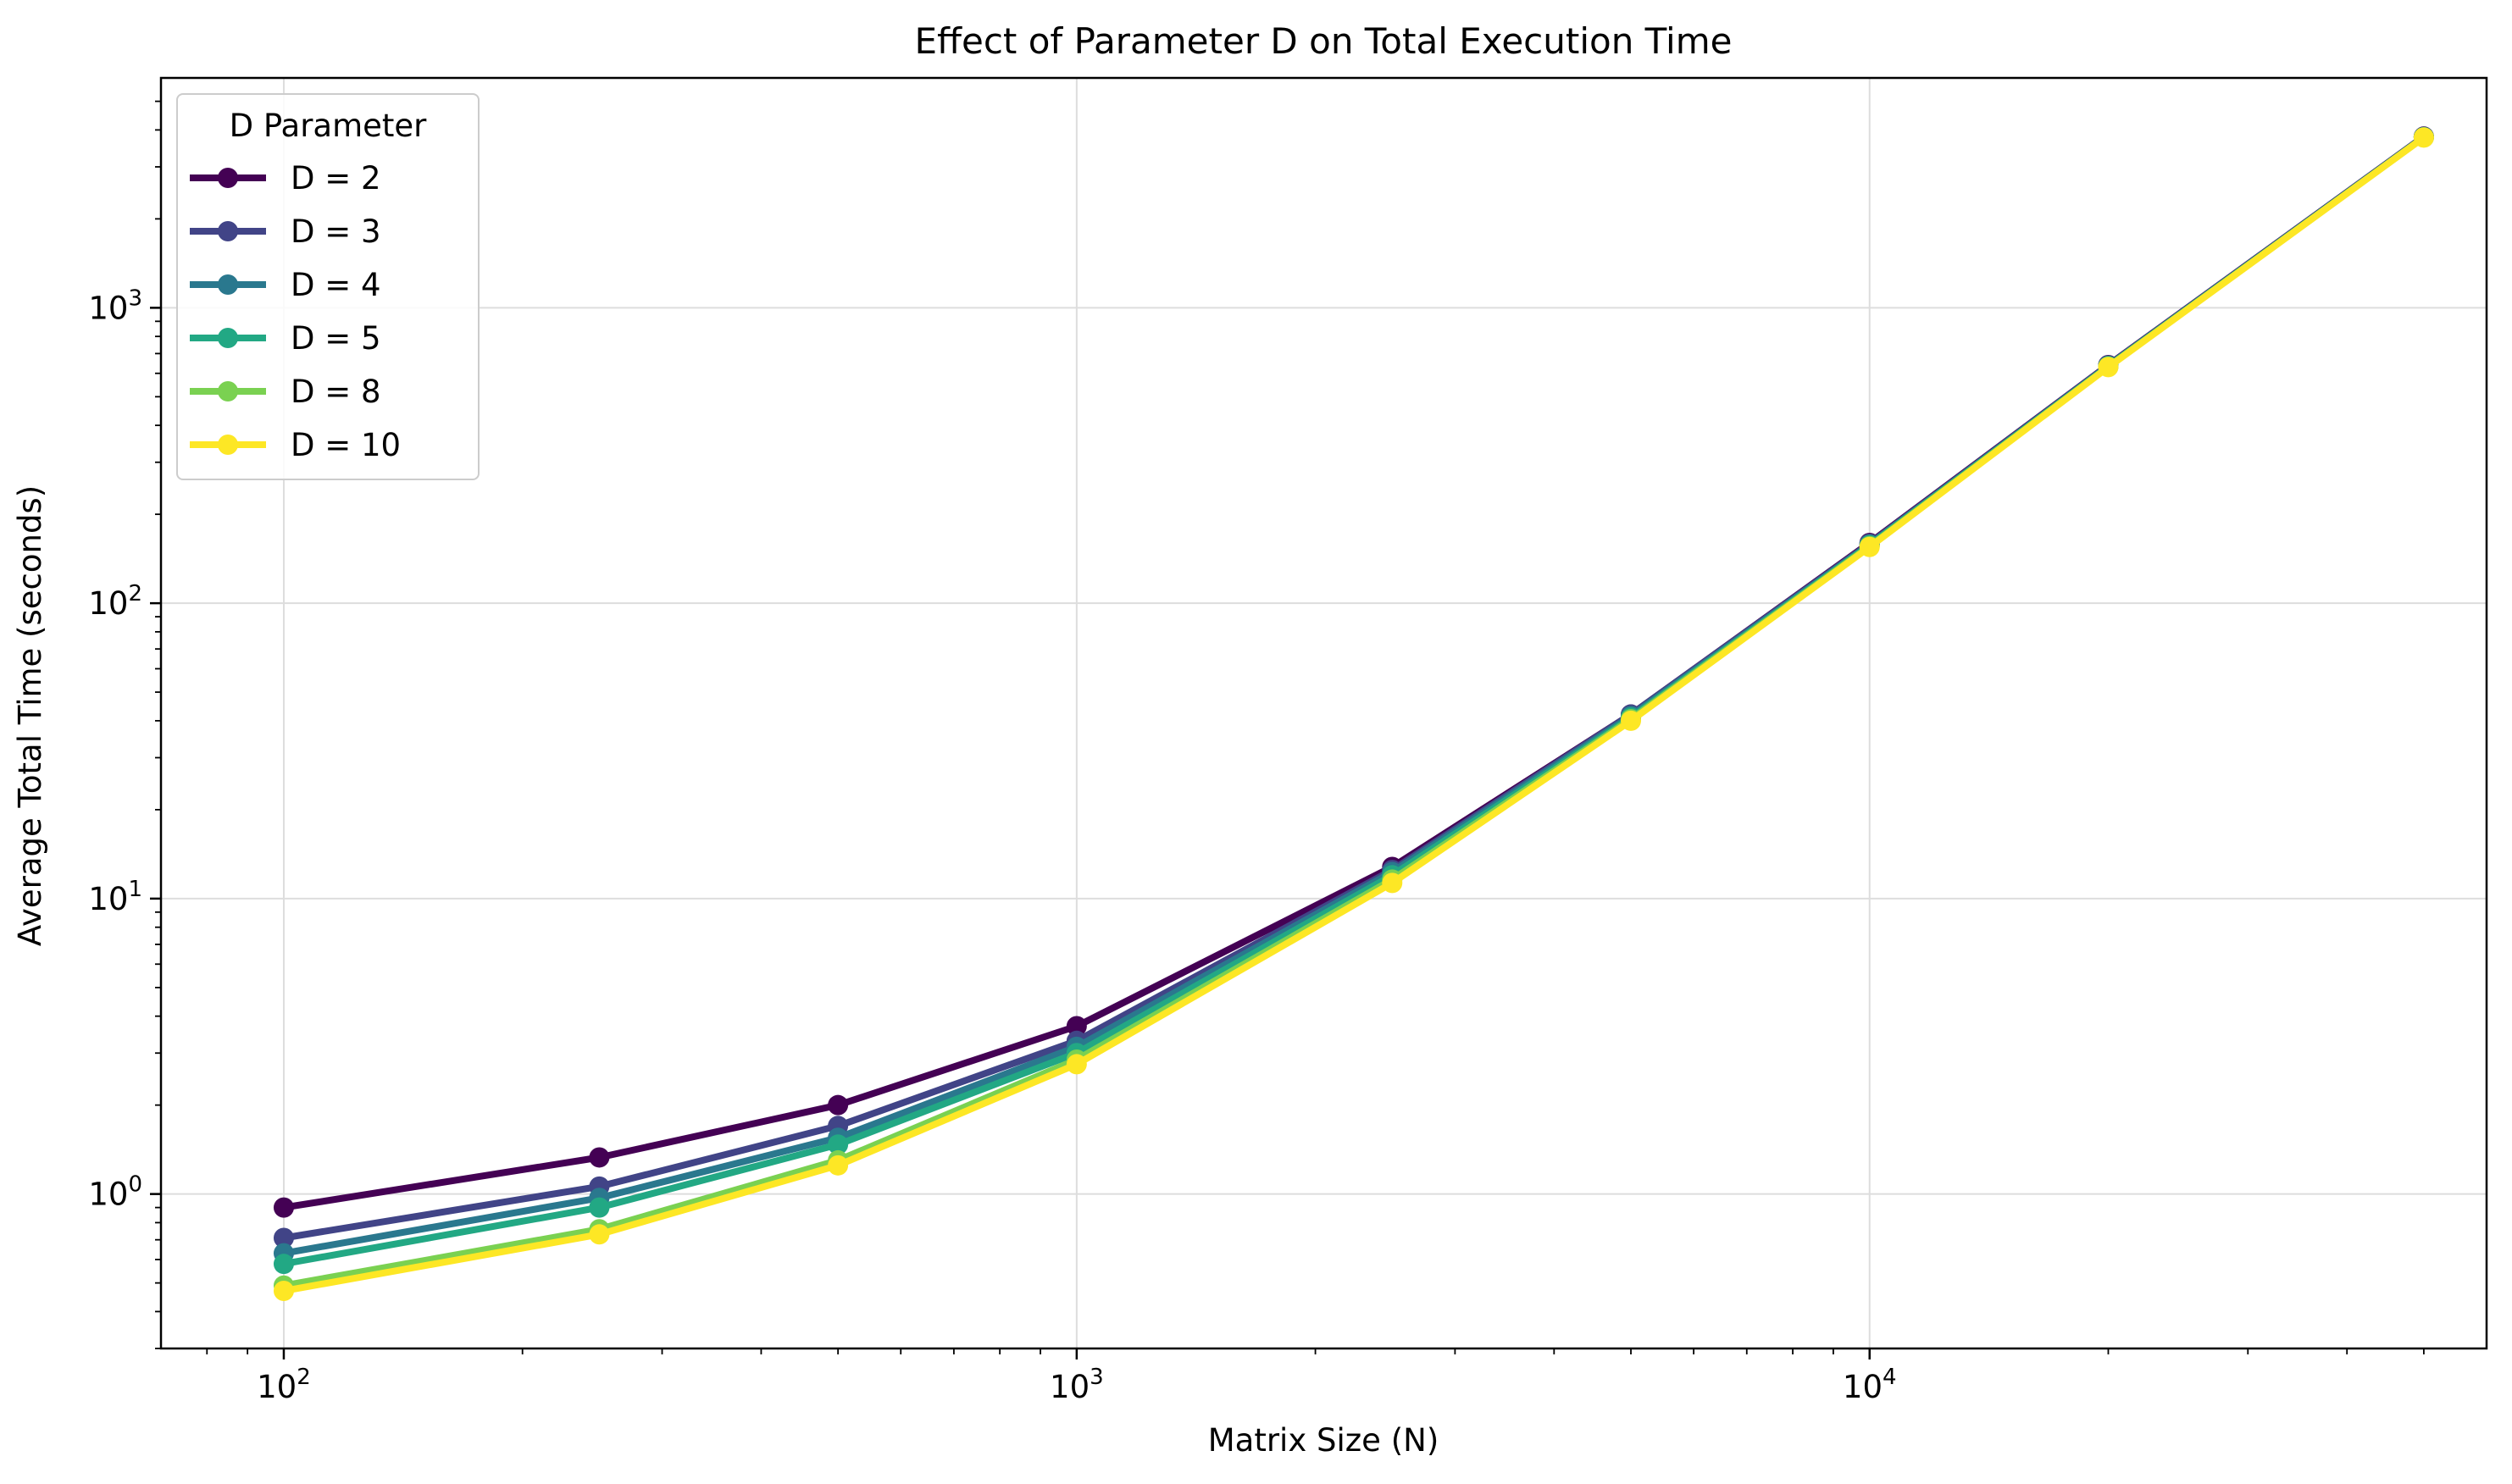 The image size is (2512, 1484). Describe the element at coordinates (1077, 1385) in the screenshot. I see `x-tick-label: 103` at that location.